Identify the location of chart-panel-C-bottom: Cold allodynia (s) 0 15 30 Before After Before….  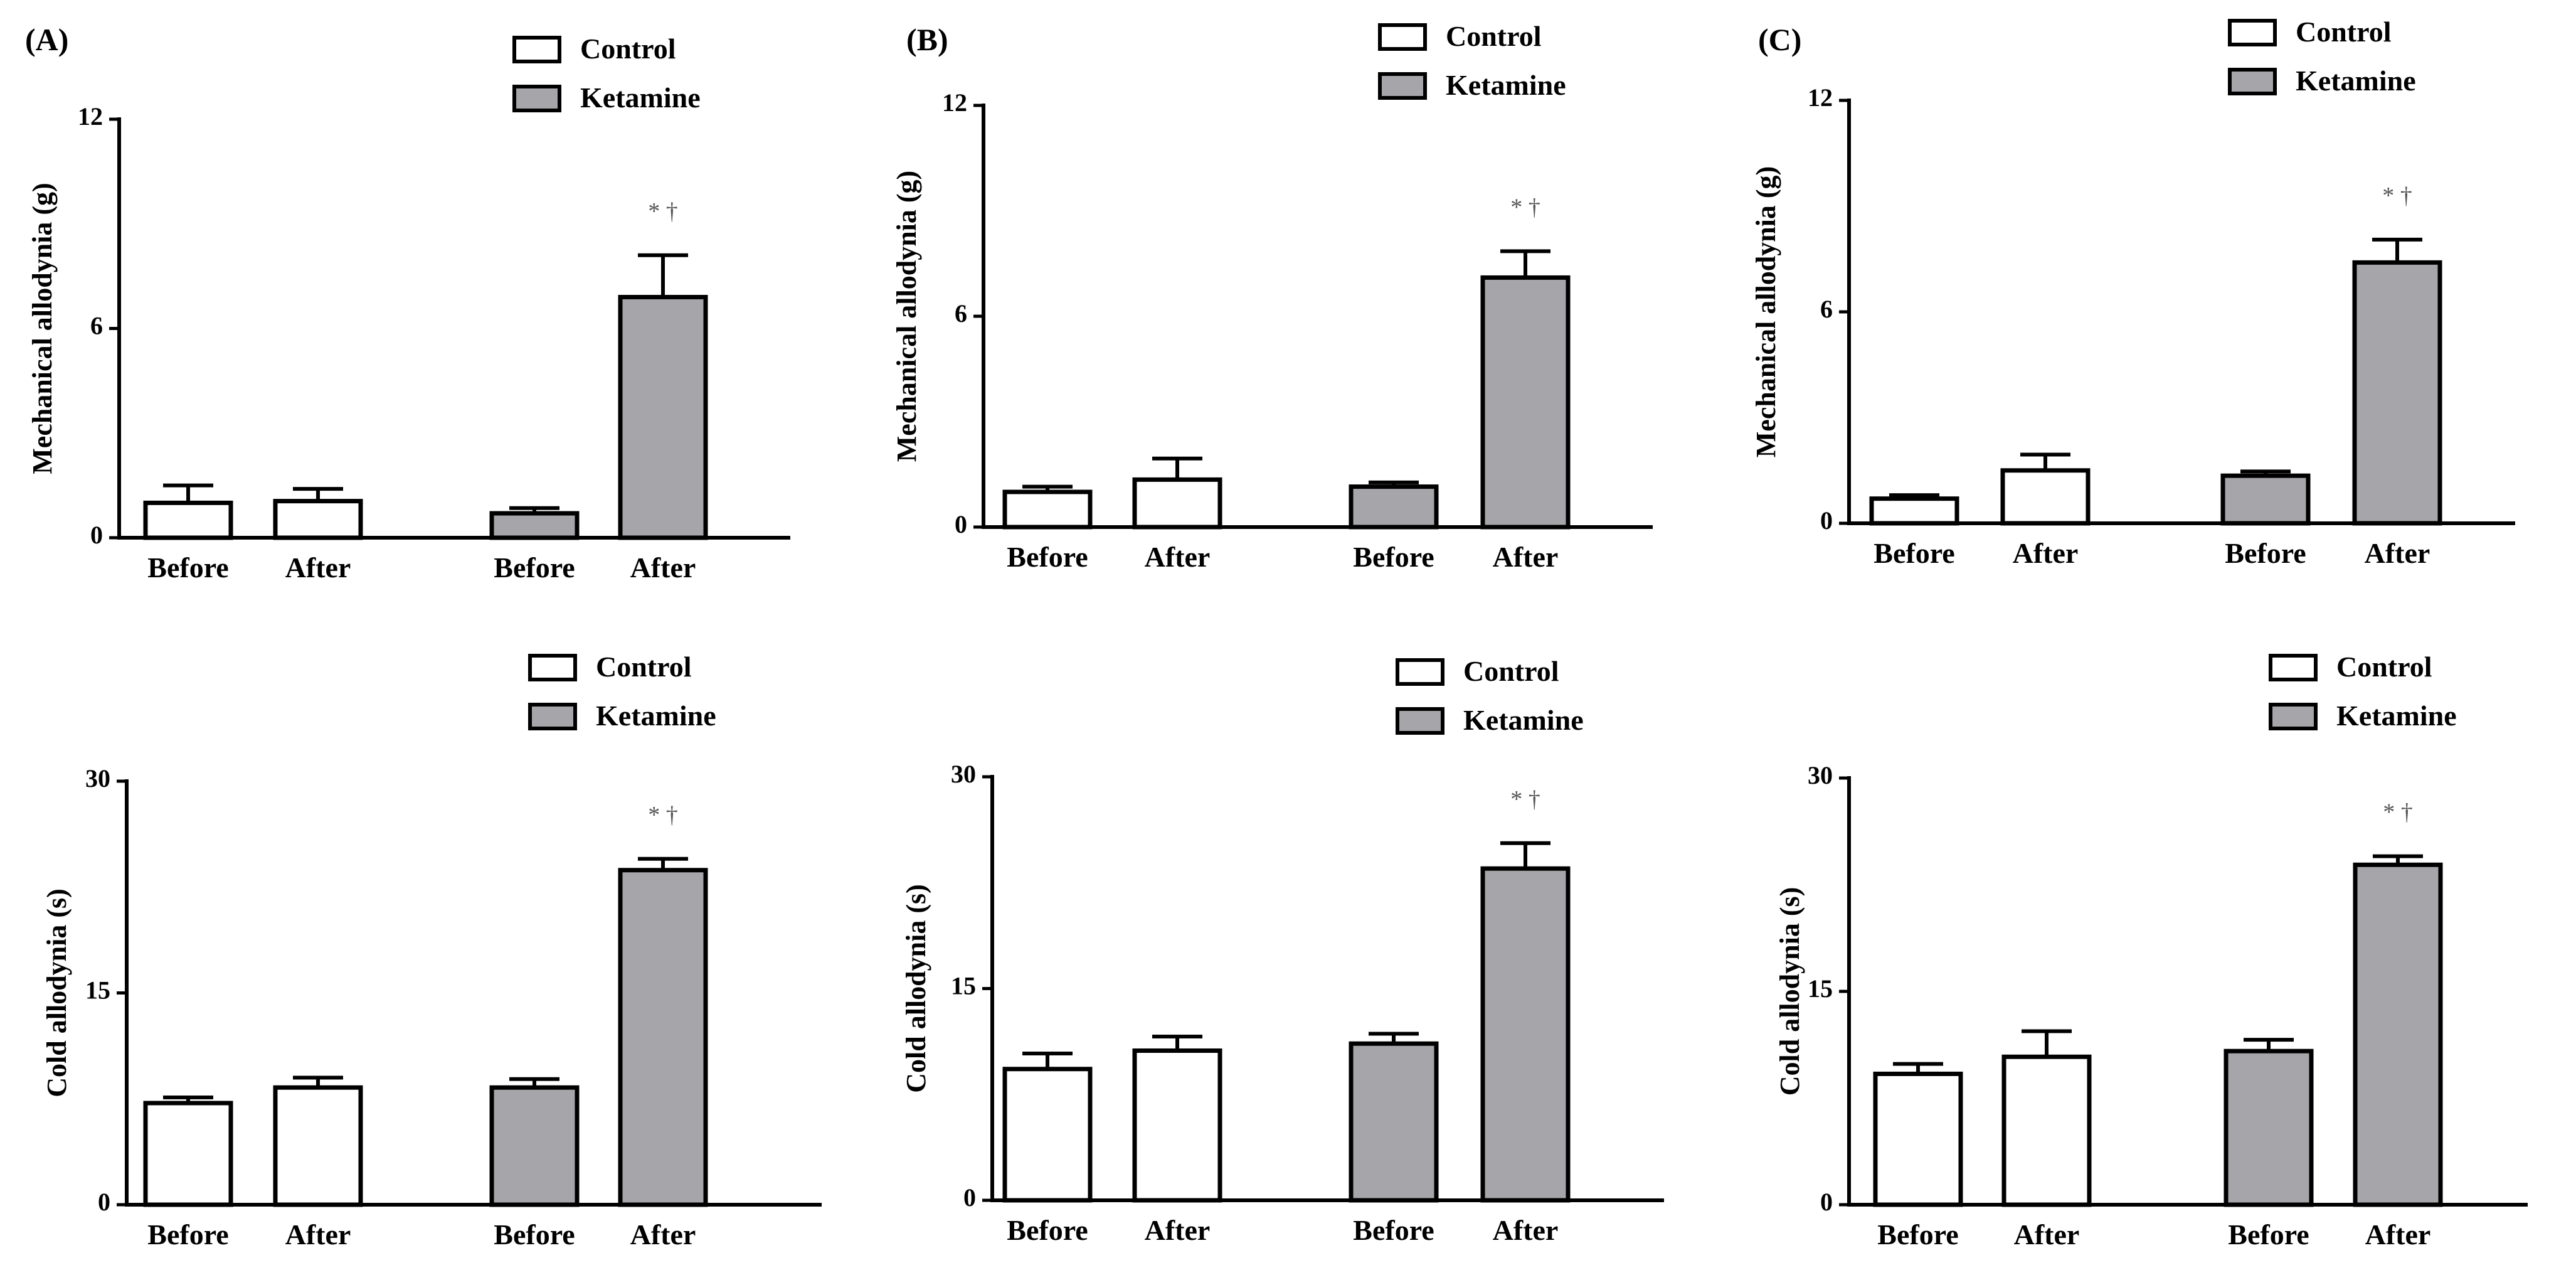
(2151, 951).